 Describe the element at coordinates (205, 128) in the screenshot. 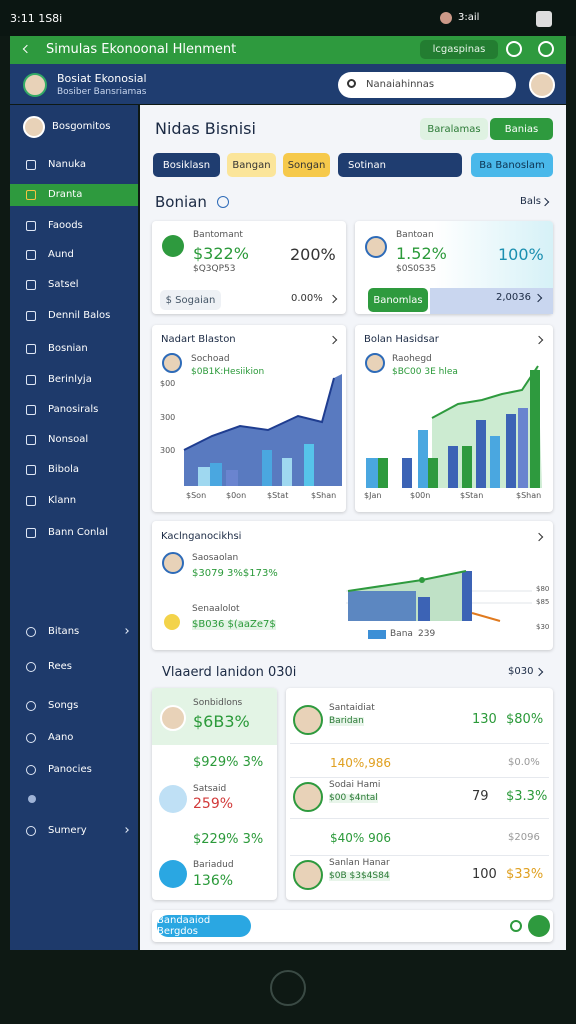

I see `page-title: Nidas Bisnisi` at that location.